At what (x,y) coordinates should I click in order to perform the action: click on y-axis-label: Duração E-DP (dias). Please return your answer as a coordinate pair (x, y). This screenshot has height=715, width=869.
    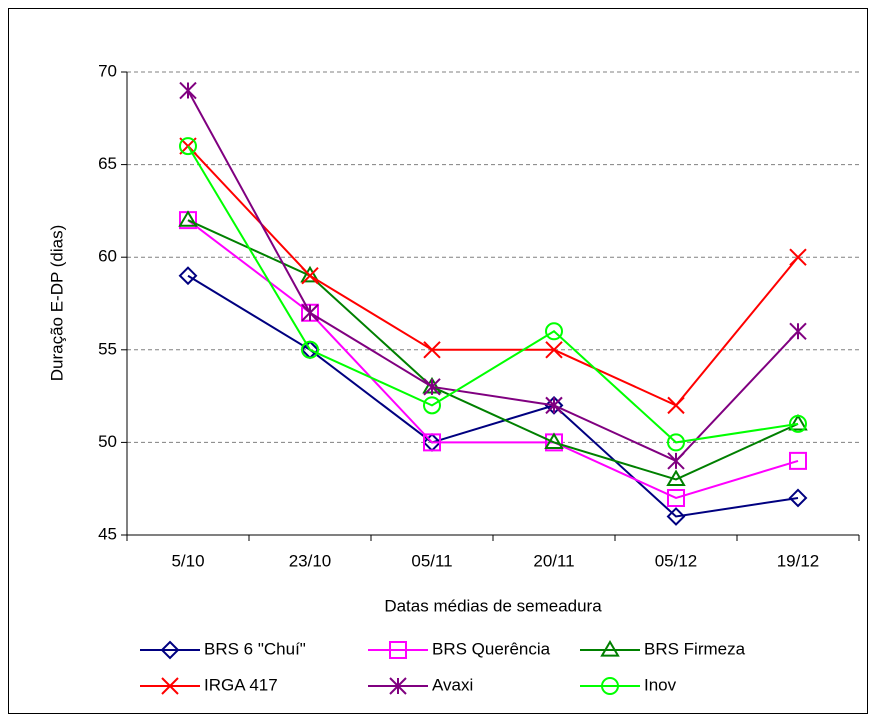
    Looking at the image, I should click on (56, 303).